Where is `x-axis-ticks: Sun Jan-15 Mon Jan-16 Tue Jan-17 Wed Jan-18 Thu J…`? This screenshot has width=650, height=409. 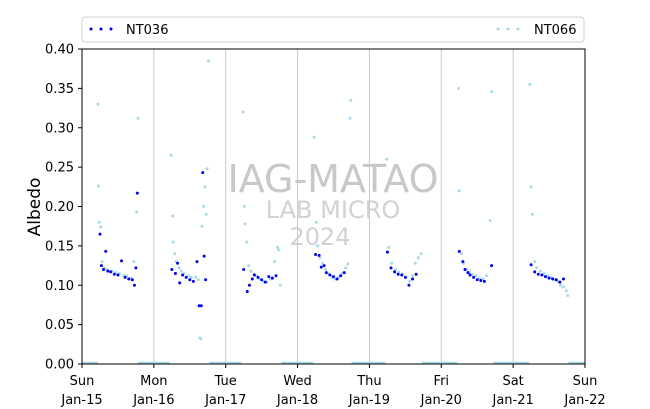
x-axis-ticks: Sun Jan-15 Mon Jan-16 Tue Jan-17 Wed Jan-18 Thu J… is located at coordinates (333, 386).